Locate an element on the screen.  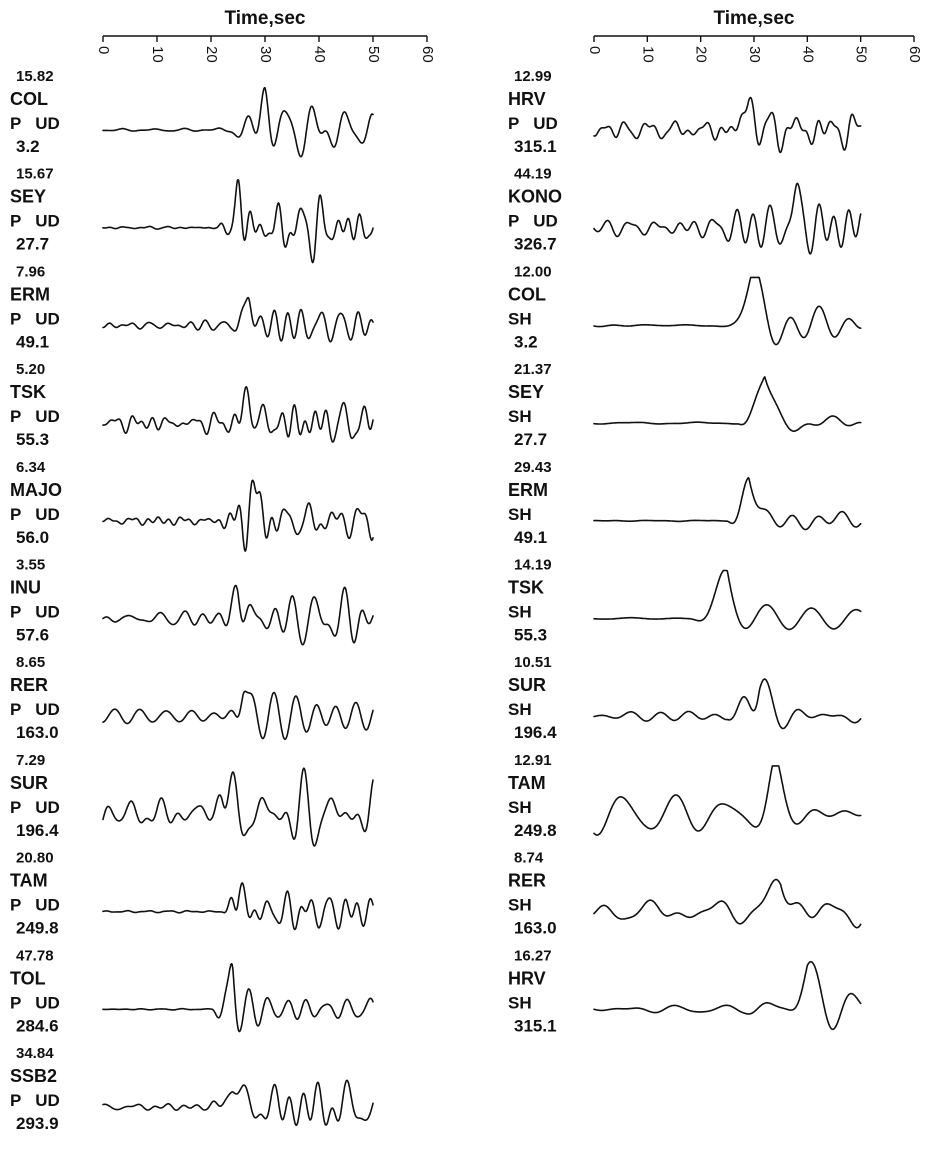
trace-group-majo: 6.34 MAJO P UD 56.0 is located at coordinates (192, 505).